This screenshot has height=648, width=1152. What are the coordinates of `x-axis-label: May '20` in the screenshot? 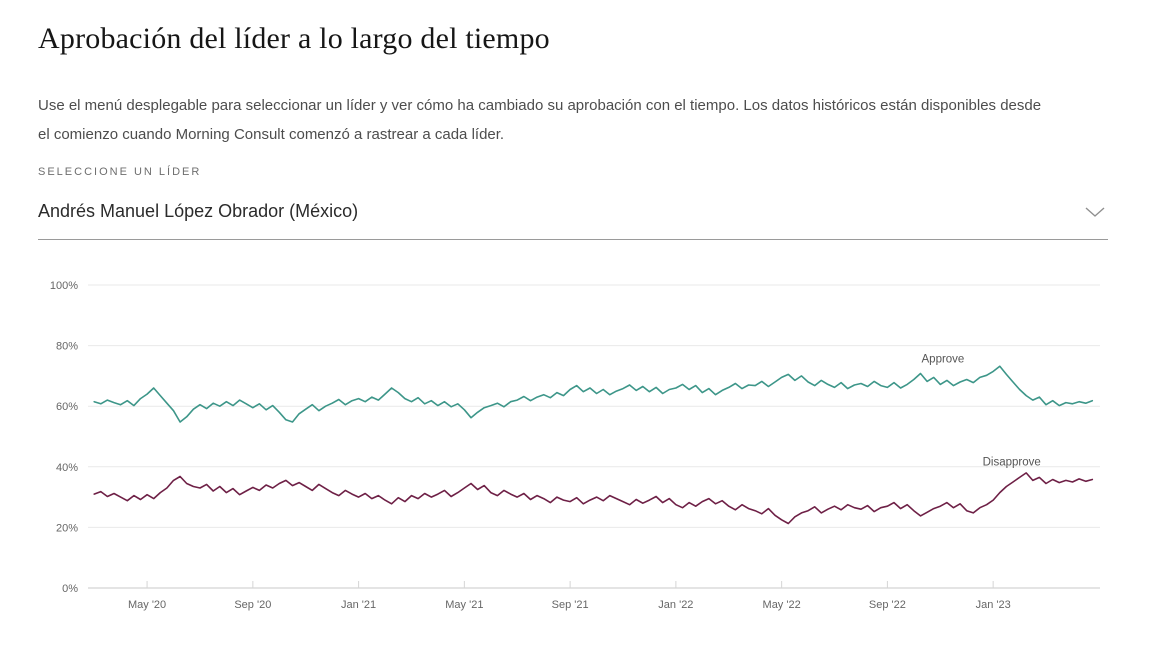 It's located at (147, 605).